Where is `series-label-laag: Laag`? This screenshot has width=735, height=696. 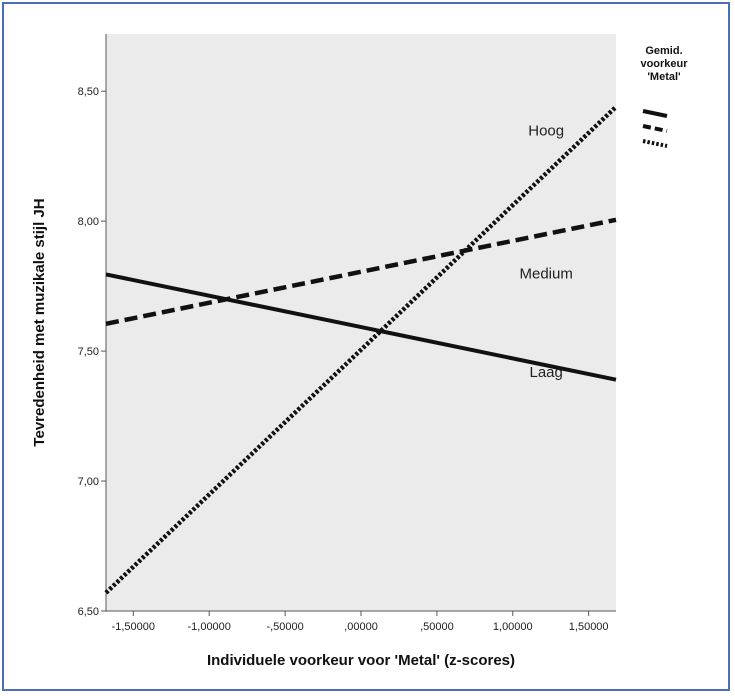
series-label-laag: Laag is located at coordinates (545, 372).